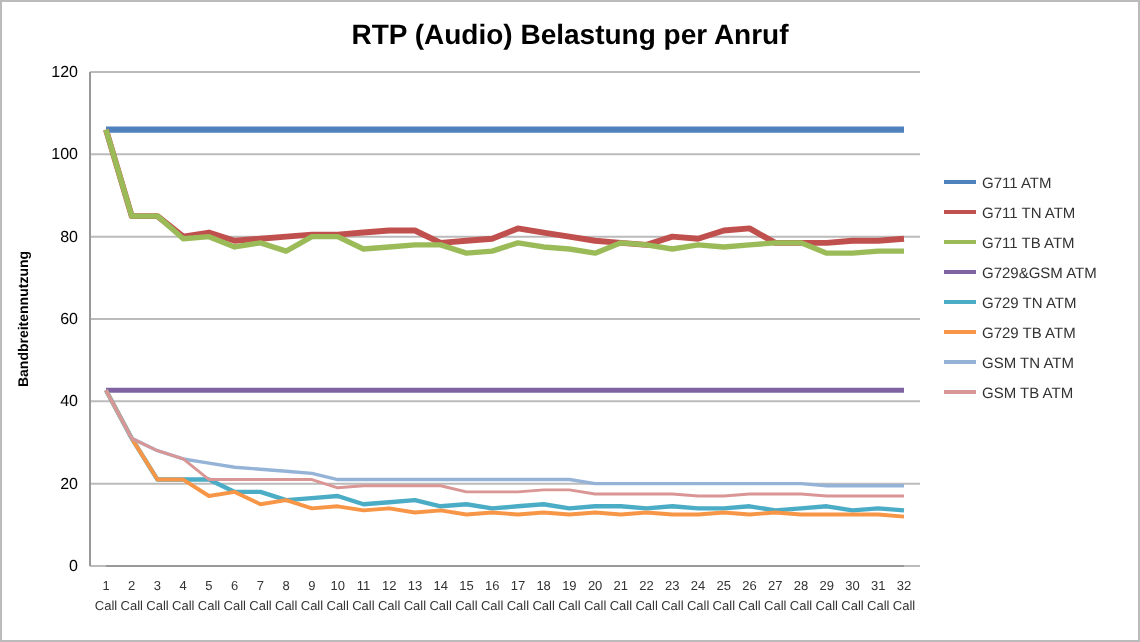  What do you see at coordinates (74, 566) in the screenshot?
I see `y-tick-label: 0` at bounding box center [74, 566].